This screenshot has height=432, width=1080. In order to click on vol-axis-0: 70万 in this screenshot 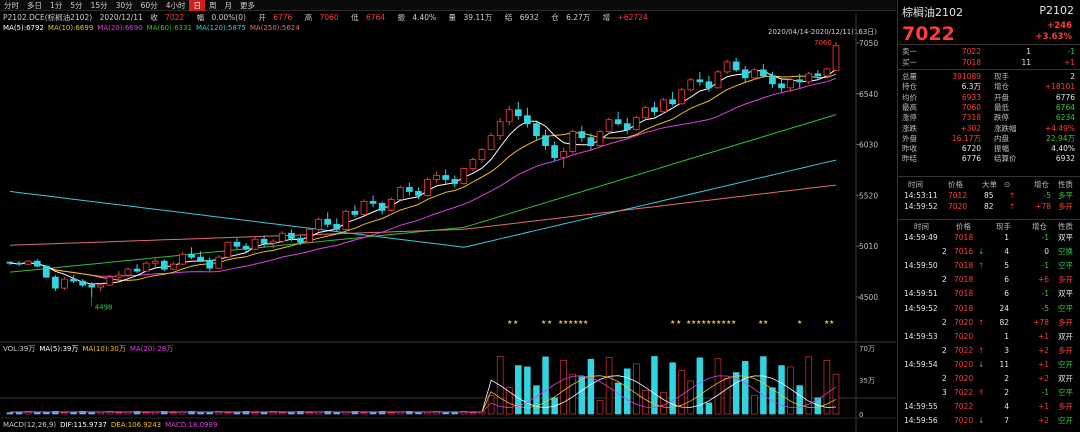, I will do `click(867, 349)`.